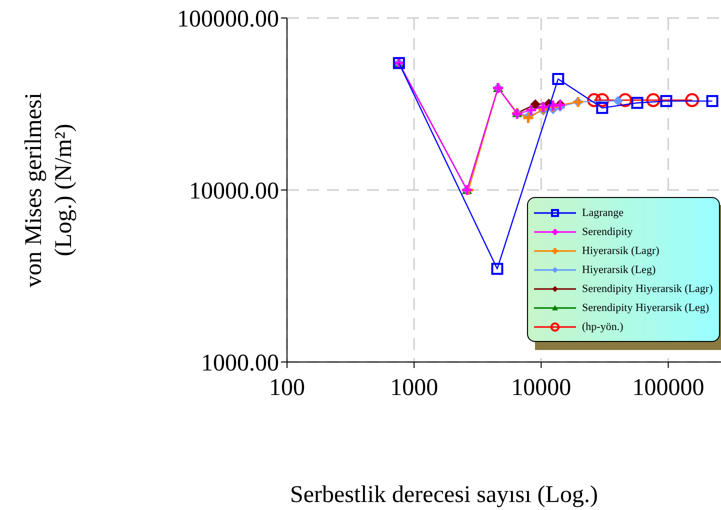  What do you see at coordinates (287, 388) in the screenshot?
I see `x-tick-label: 100` at bounding box center [287, 388].